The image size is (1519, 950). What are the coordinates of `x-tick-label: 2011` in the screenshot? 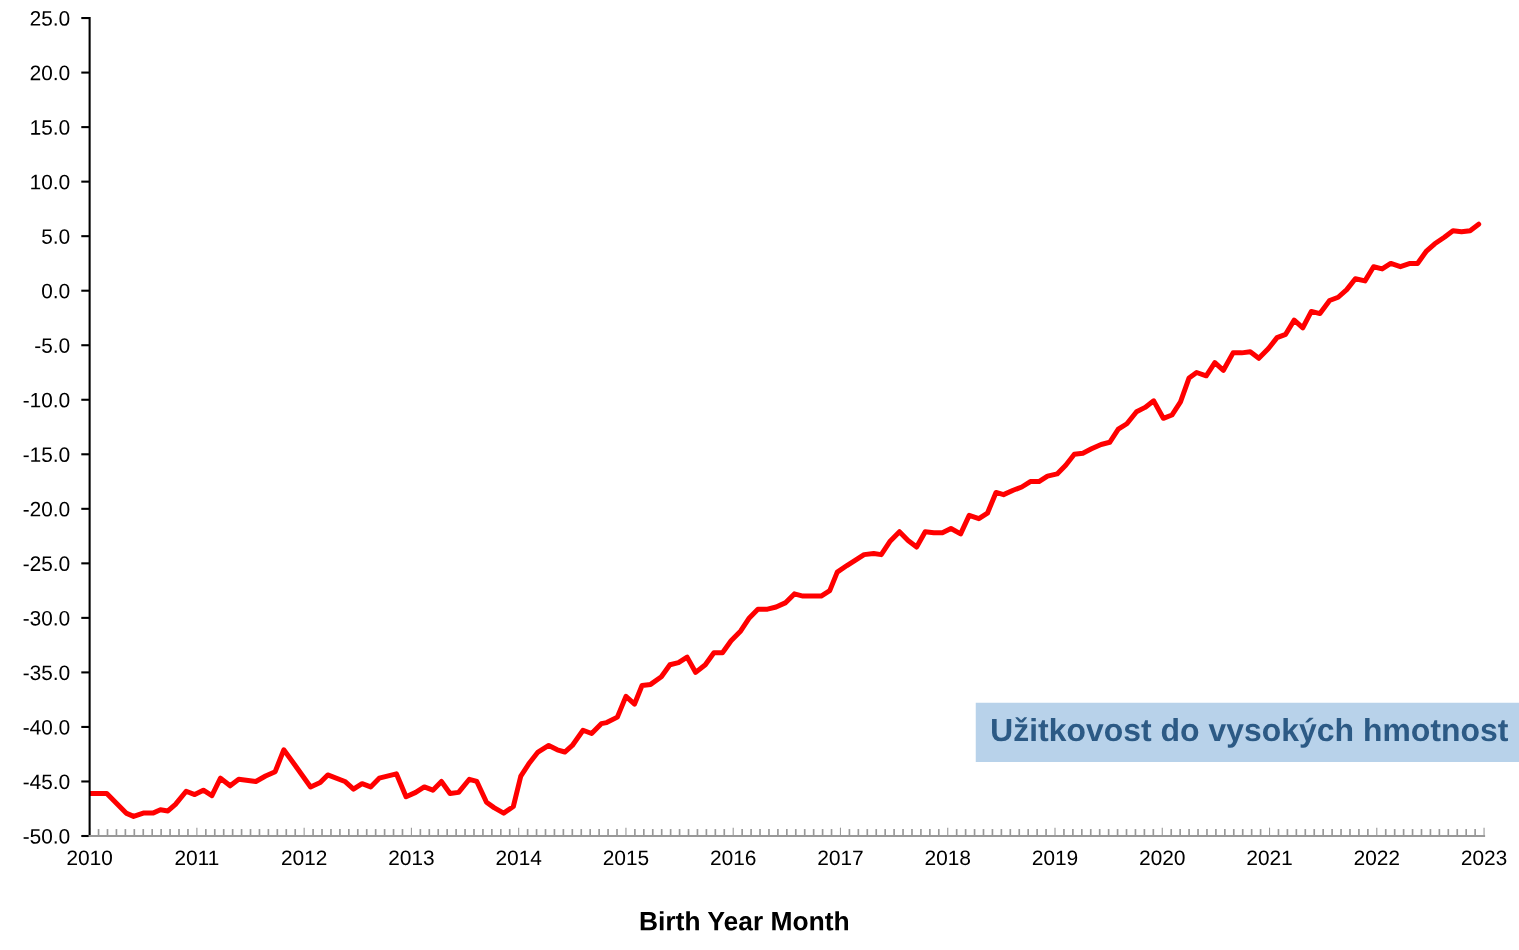 It's located at (197, 858).